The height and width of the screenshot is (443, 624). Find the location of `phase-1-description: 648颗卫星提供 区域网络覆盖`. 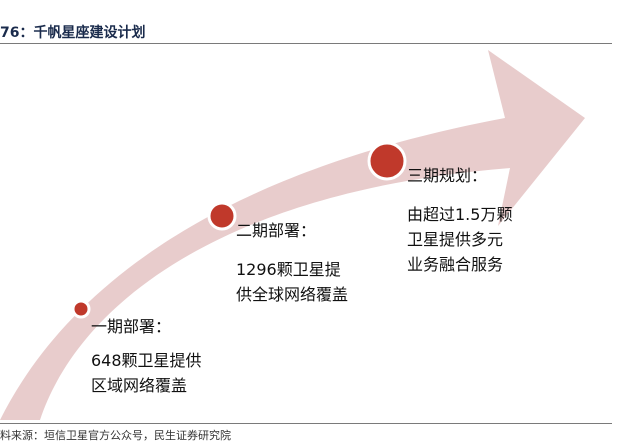

phase-1-description: 648颗卫星提供 区域网络覆盖 is located at coordinates (146, 373).